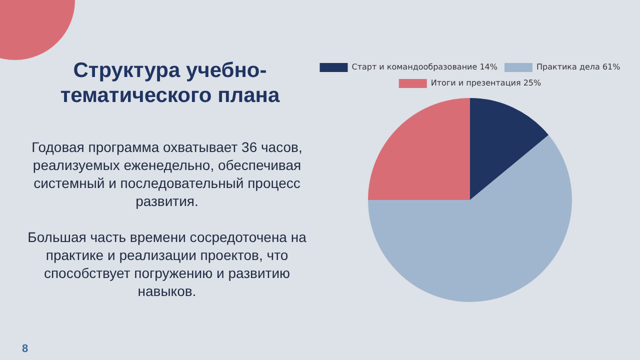 This screenshot has height=360, width=640. Describe the element at coordinates (167, 264) in the screenshot. I see `text: Большая часть времени сосредоточена на практике и реализации проектов, что способствует погружению и развитию навыков.` at that location.